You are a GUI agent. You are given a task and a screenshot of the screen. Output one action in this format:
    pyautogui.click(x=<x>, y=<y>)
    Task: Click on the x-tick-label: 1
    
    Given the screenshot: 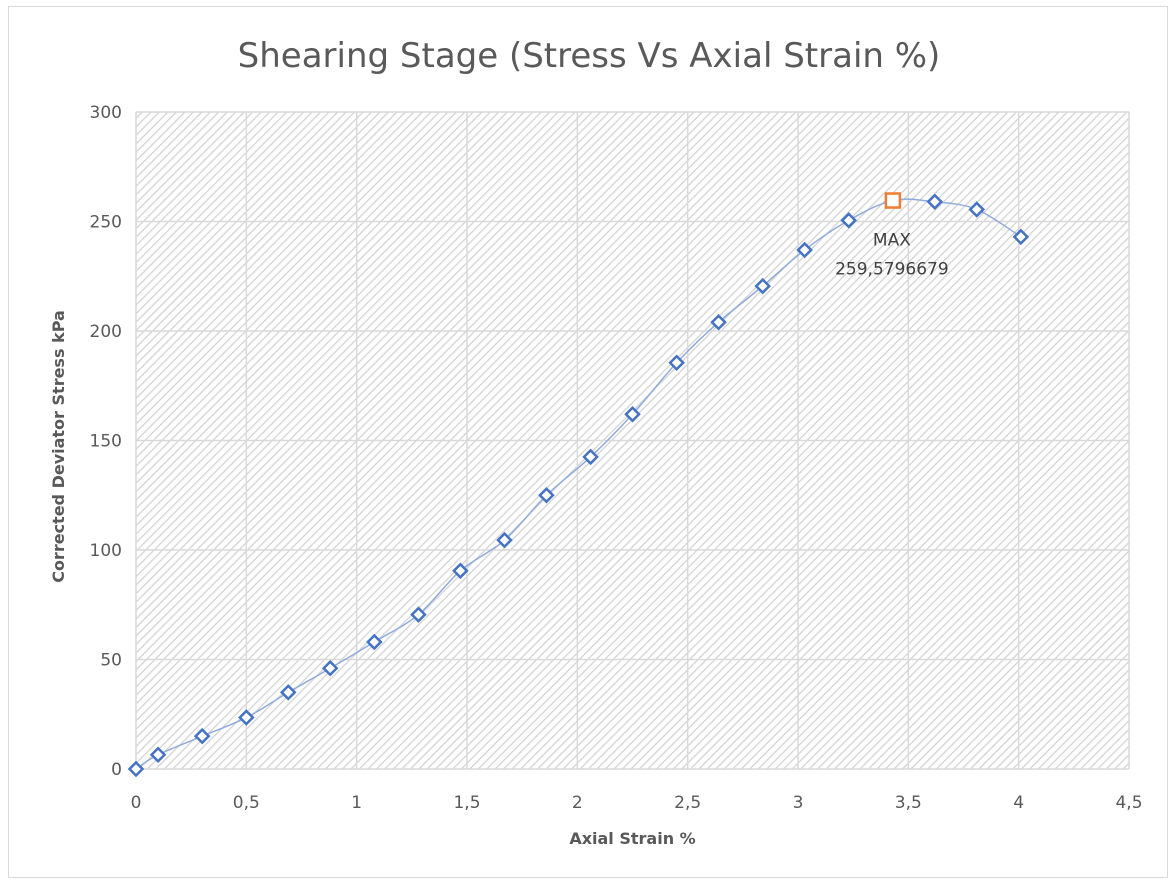 What is the action you would take?
    pyautogui.click(x=356, y=803)
    